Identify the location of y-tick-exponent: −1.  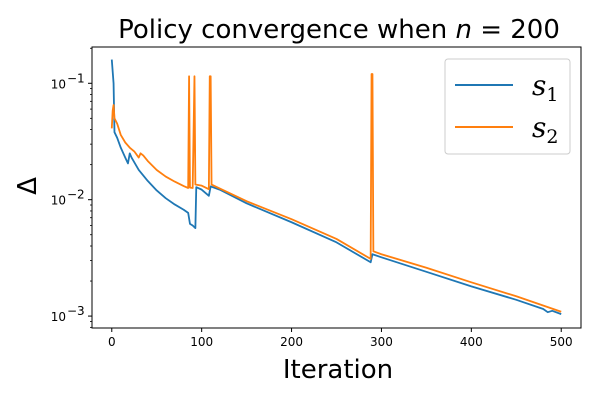
(76, 78).